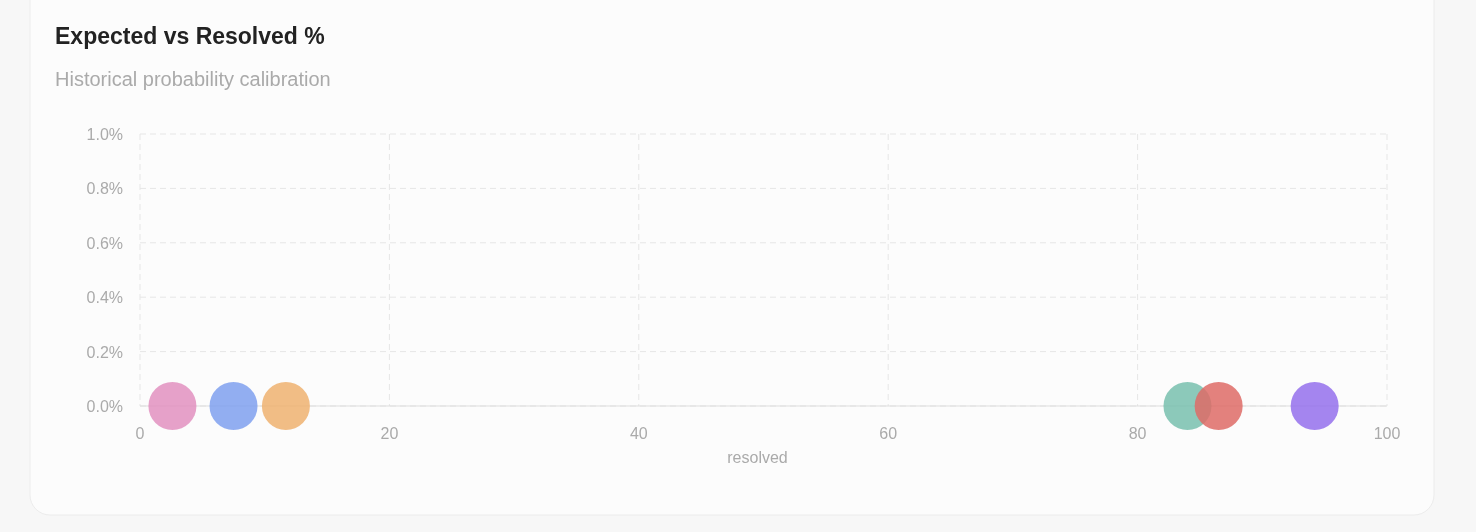  What do you see at coordinates (104, 406) in the screenshot?
I see `y-tick-label: 0.0%` at bounding box center [104, 406].